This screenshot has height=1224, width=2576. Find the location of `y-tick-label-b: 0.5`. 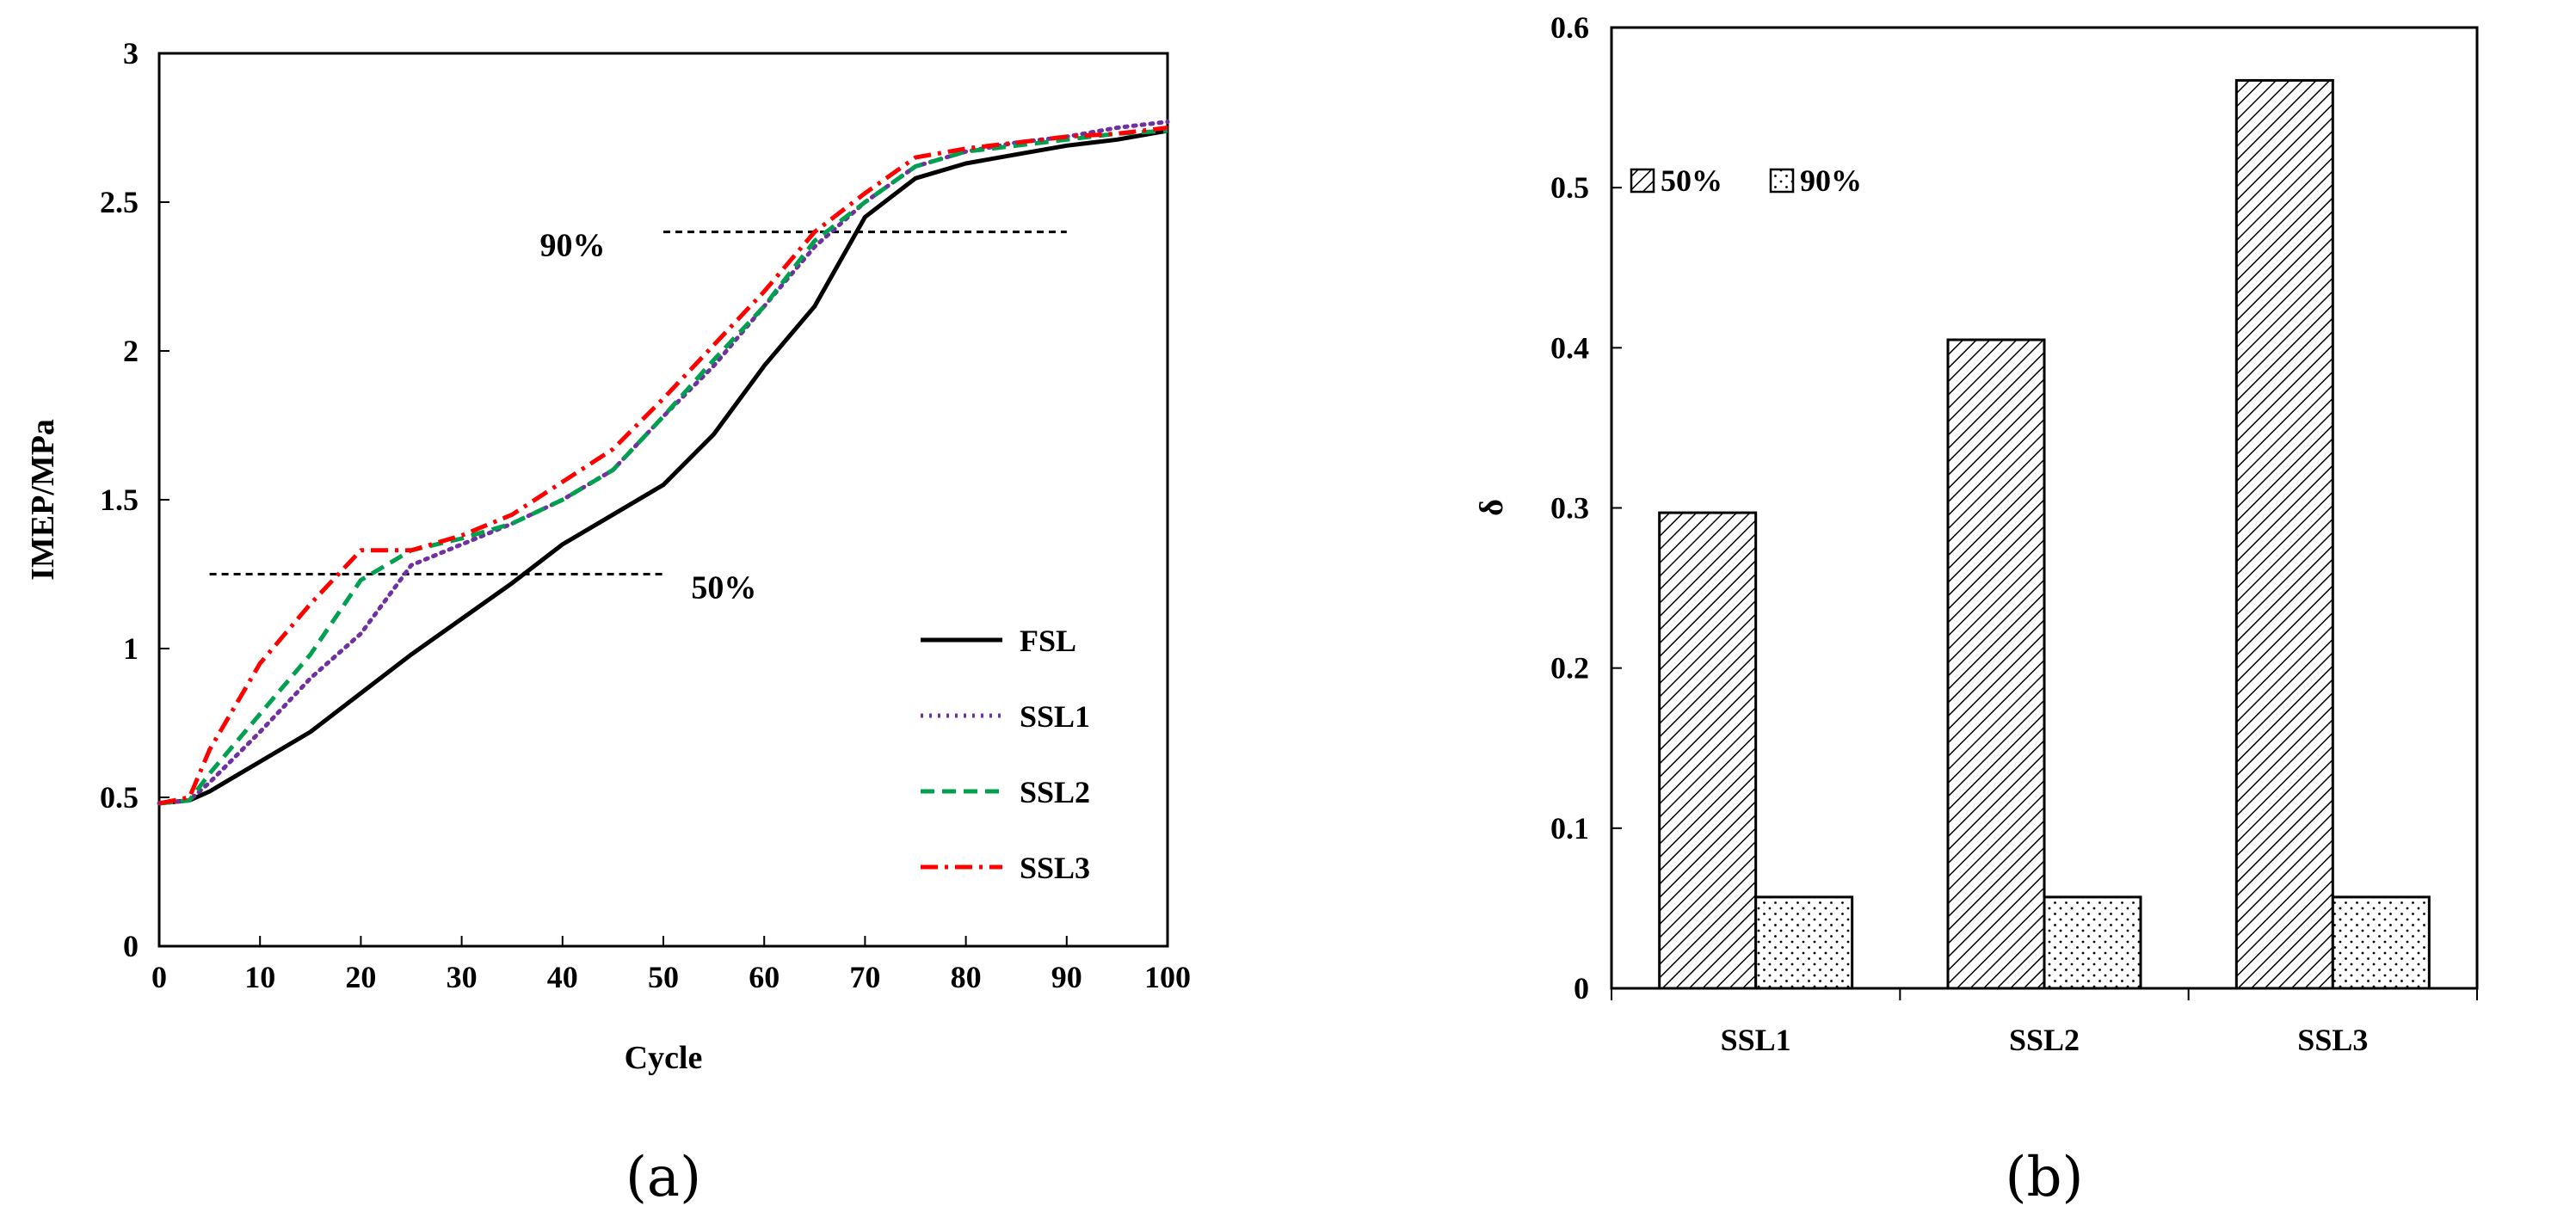

y-tick-label-b: 0.5 is located at coordinates (1570, 188).